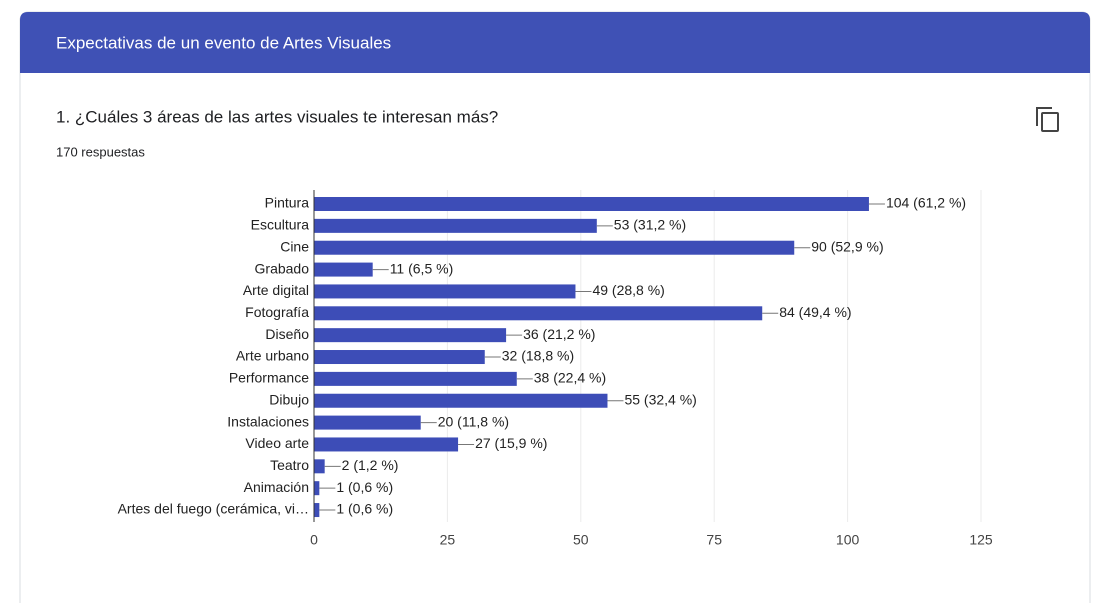  I want to click on y-tick-label: Grabado, so click(282, 268).